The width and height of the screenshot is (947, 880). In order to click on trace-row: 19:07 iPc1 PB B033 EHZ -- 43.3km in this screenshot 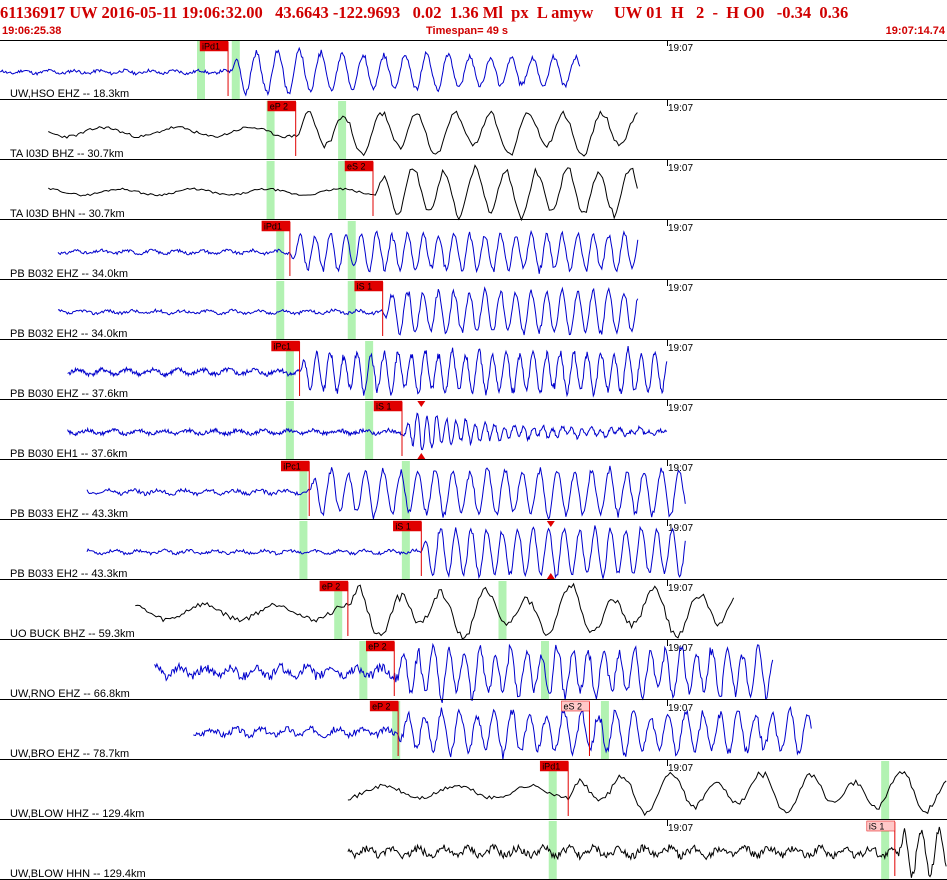, I will do `click(473, 490)`.